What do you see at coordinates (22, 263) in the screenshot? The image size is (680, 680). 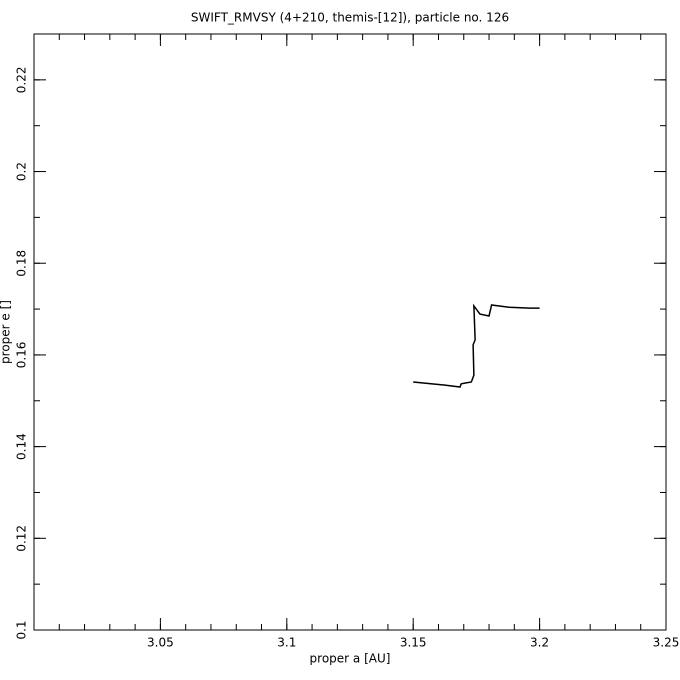 I see `y-tick-label: 0.18` at bounding box center [22, 263].